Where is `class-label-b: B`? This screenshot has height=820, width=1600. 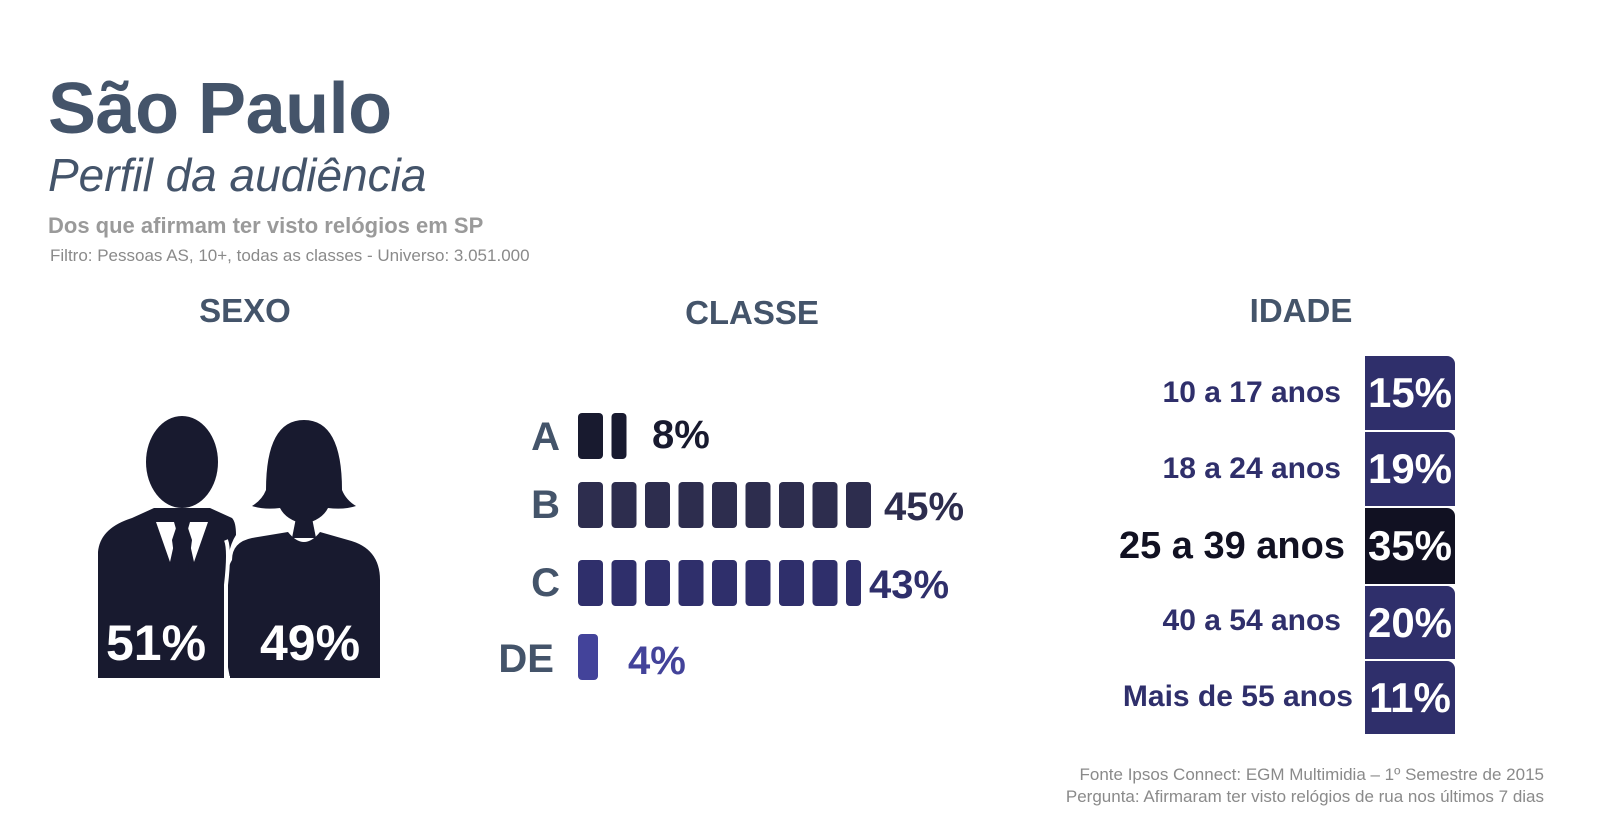 class-label-b: B is located at coordinates (545, 505).